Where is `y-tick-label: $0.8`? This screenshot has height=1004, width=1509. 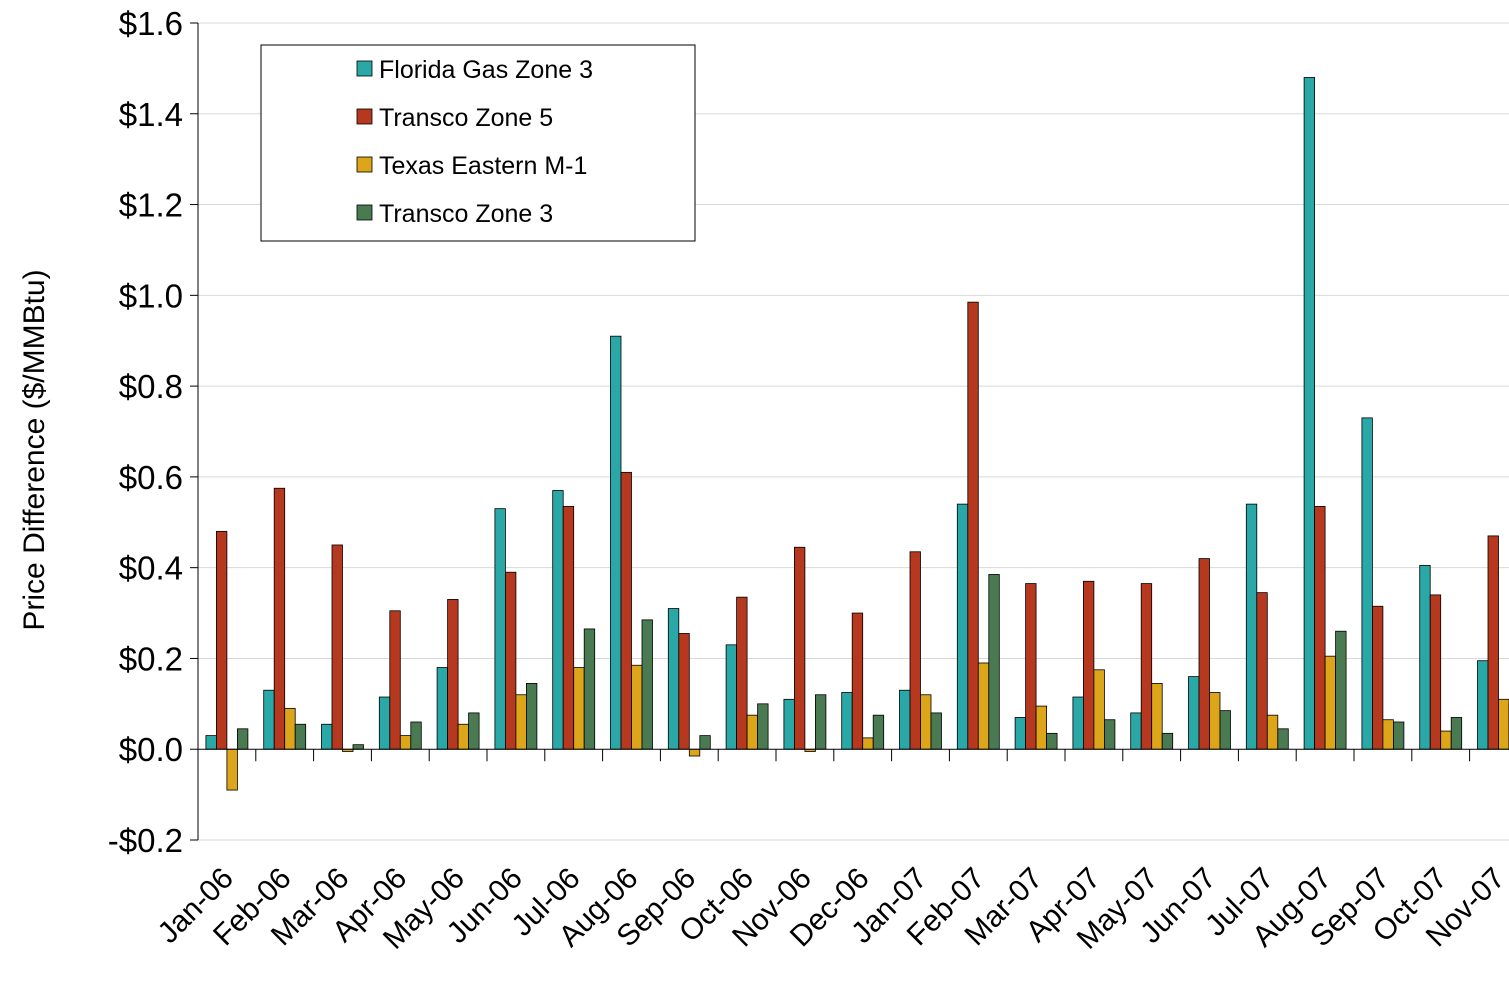 y-tick-label: $0.8 is located at coordinates (151, 386).